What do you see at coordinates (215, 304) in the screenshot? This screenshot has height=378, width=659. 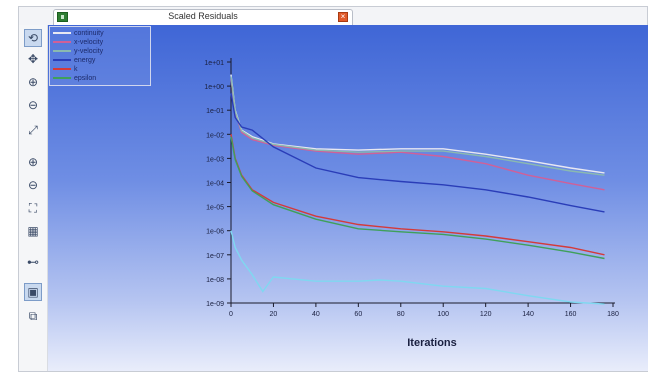 I see `y-tick-label: 1e-09` at bounding box center [215, 304].